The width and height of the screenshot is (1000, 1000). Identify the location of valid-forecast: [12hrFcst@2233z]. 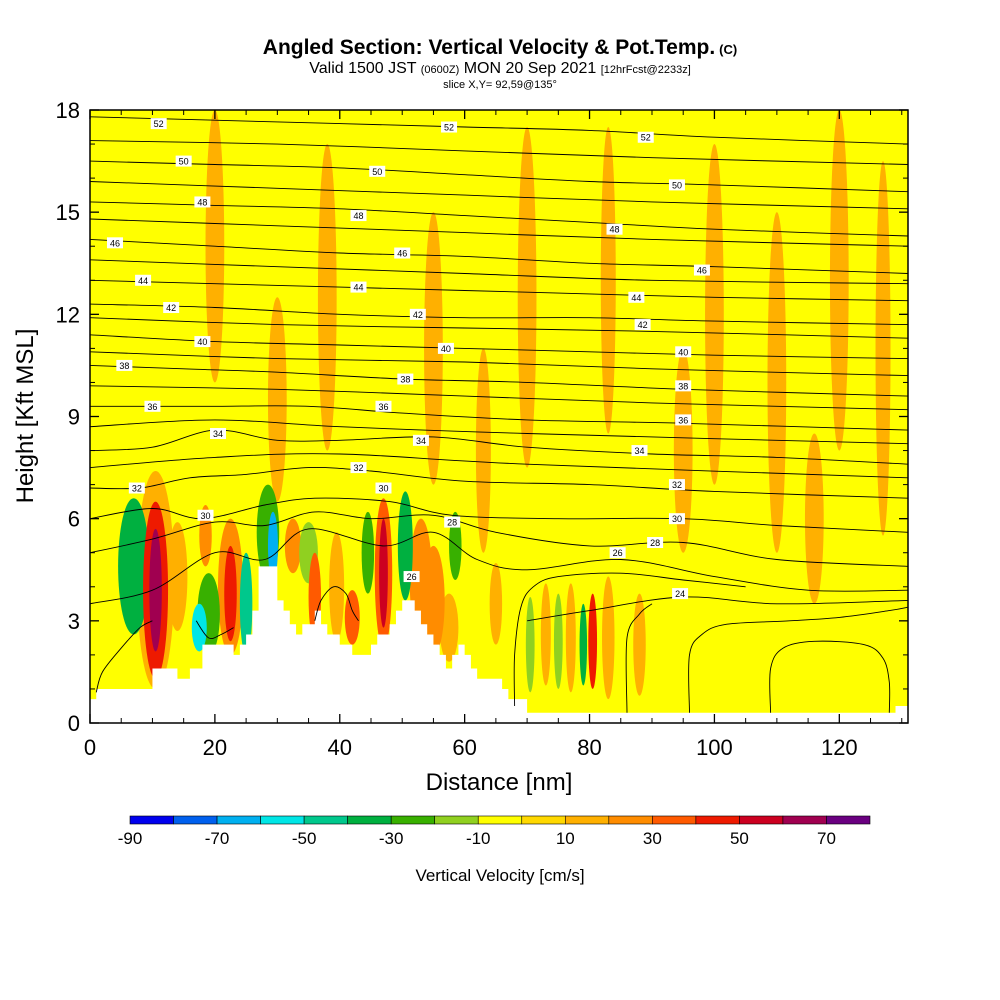
(645, 70).